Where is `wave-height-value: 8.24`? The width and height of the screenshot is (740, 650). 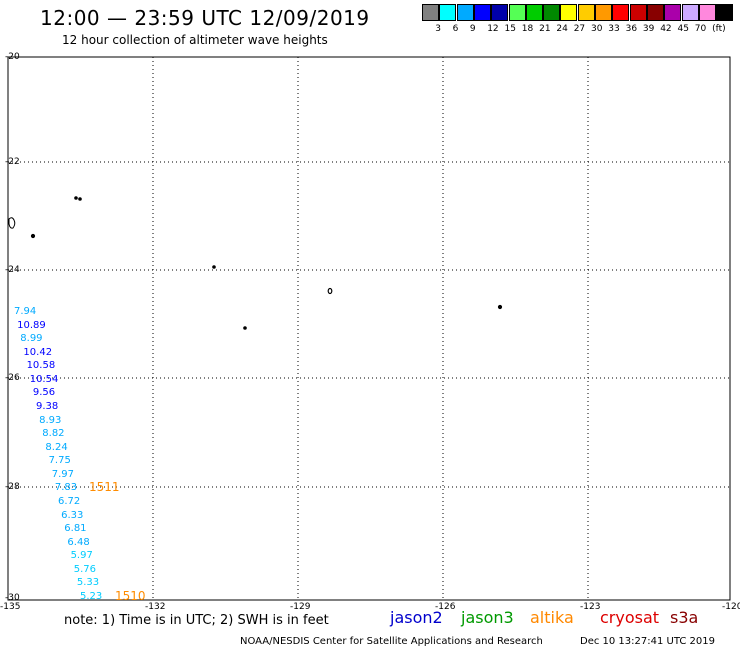 wave-height-value: 8.24 is located at coordinates (56, 447).